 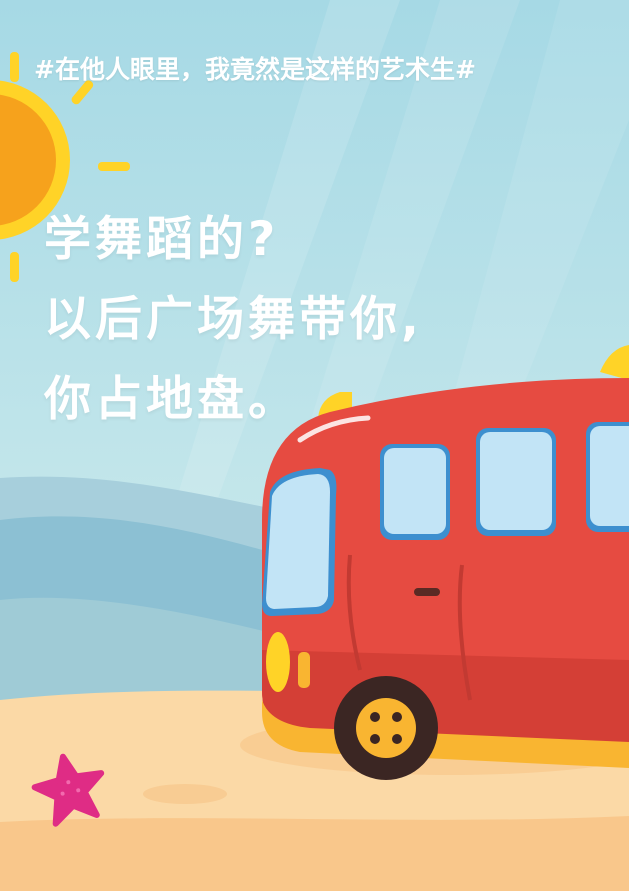 What do you see at coordinates (171, 399) in the screenshot?
I see `headline-line-3: 你占地盘。` at bounding box center [171, 399].